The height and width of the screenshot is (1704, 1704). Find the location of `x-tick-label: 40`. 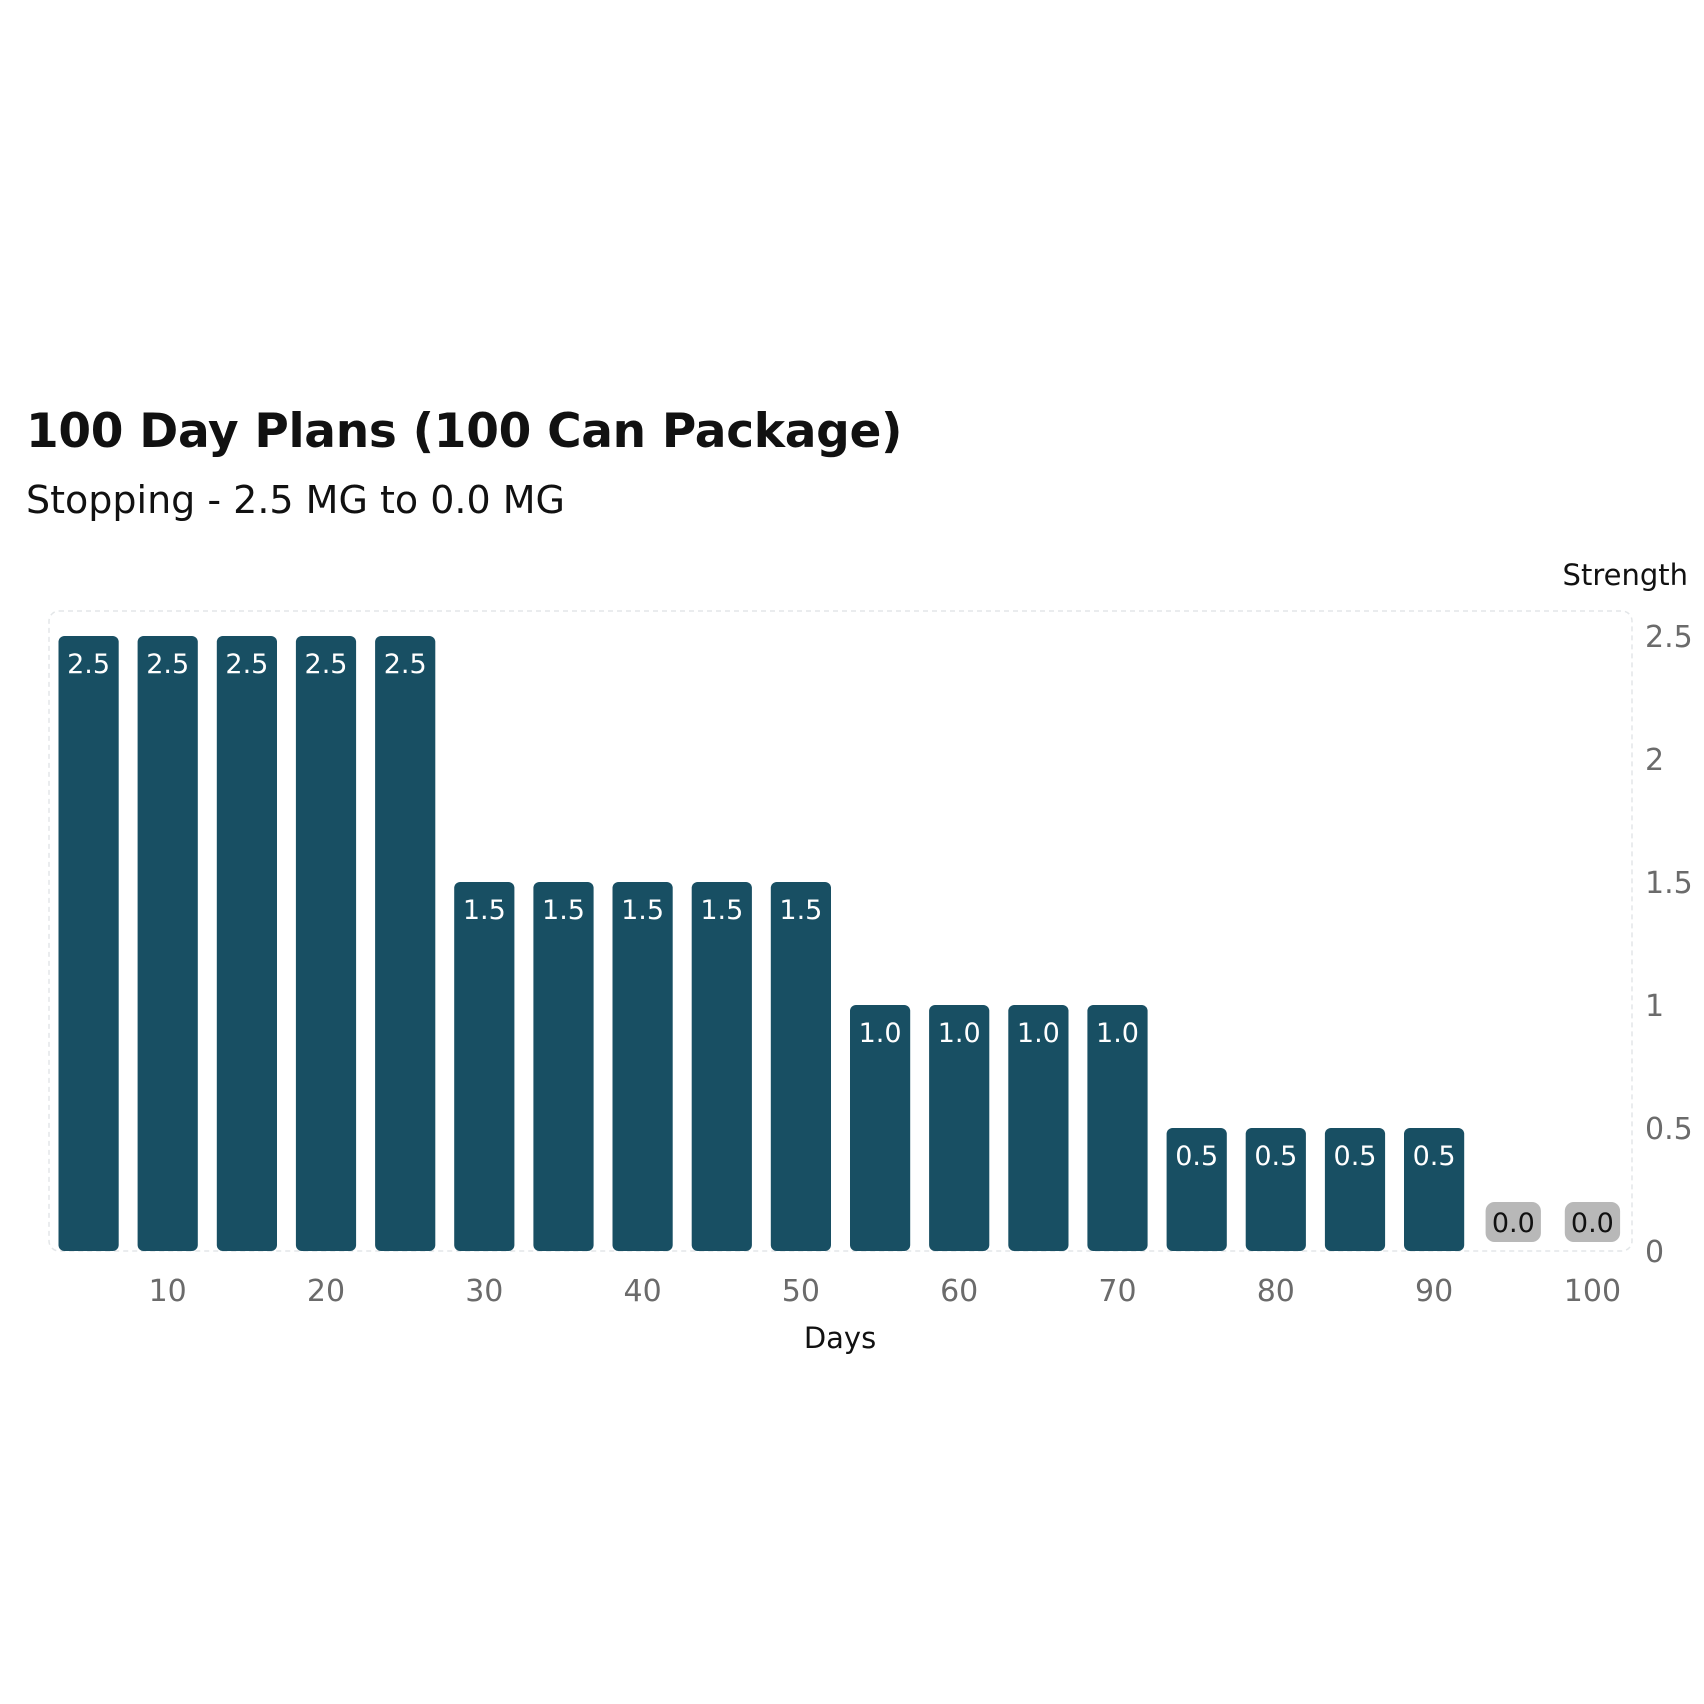

x-tick-label: 40 is located at coordinates (643, 1291).